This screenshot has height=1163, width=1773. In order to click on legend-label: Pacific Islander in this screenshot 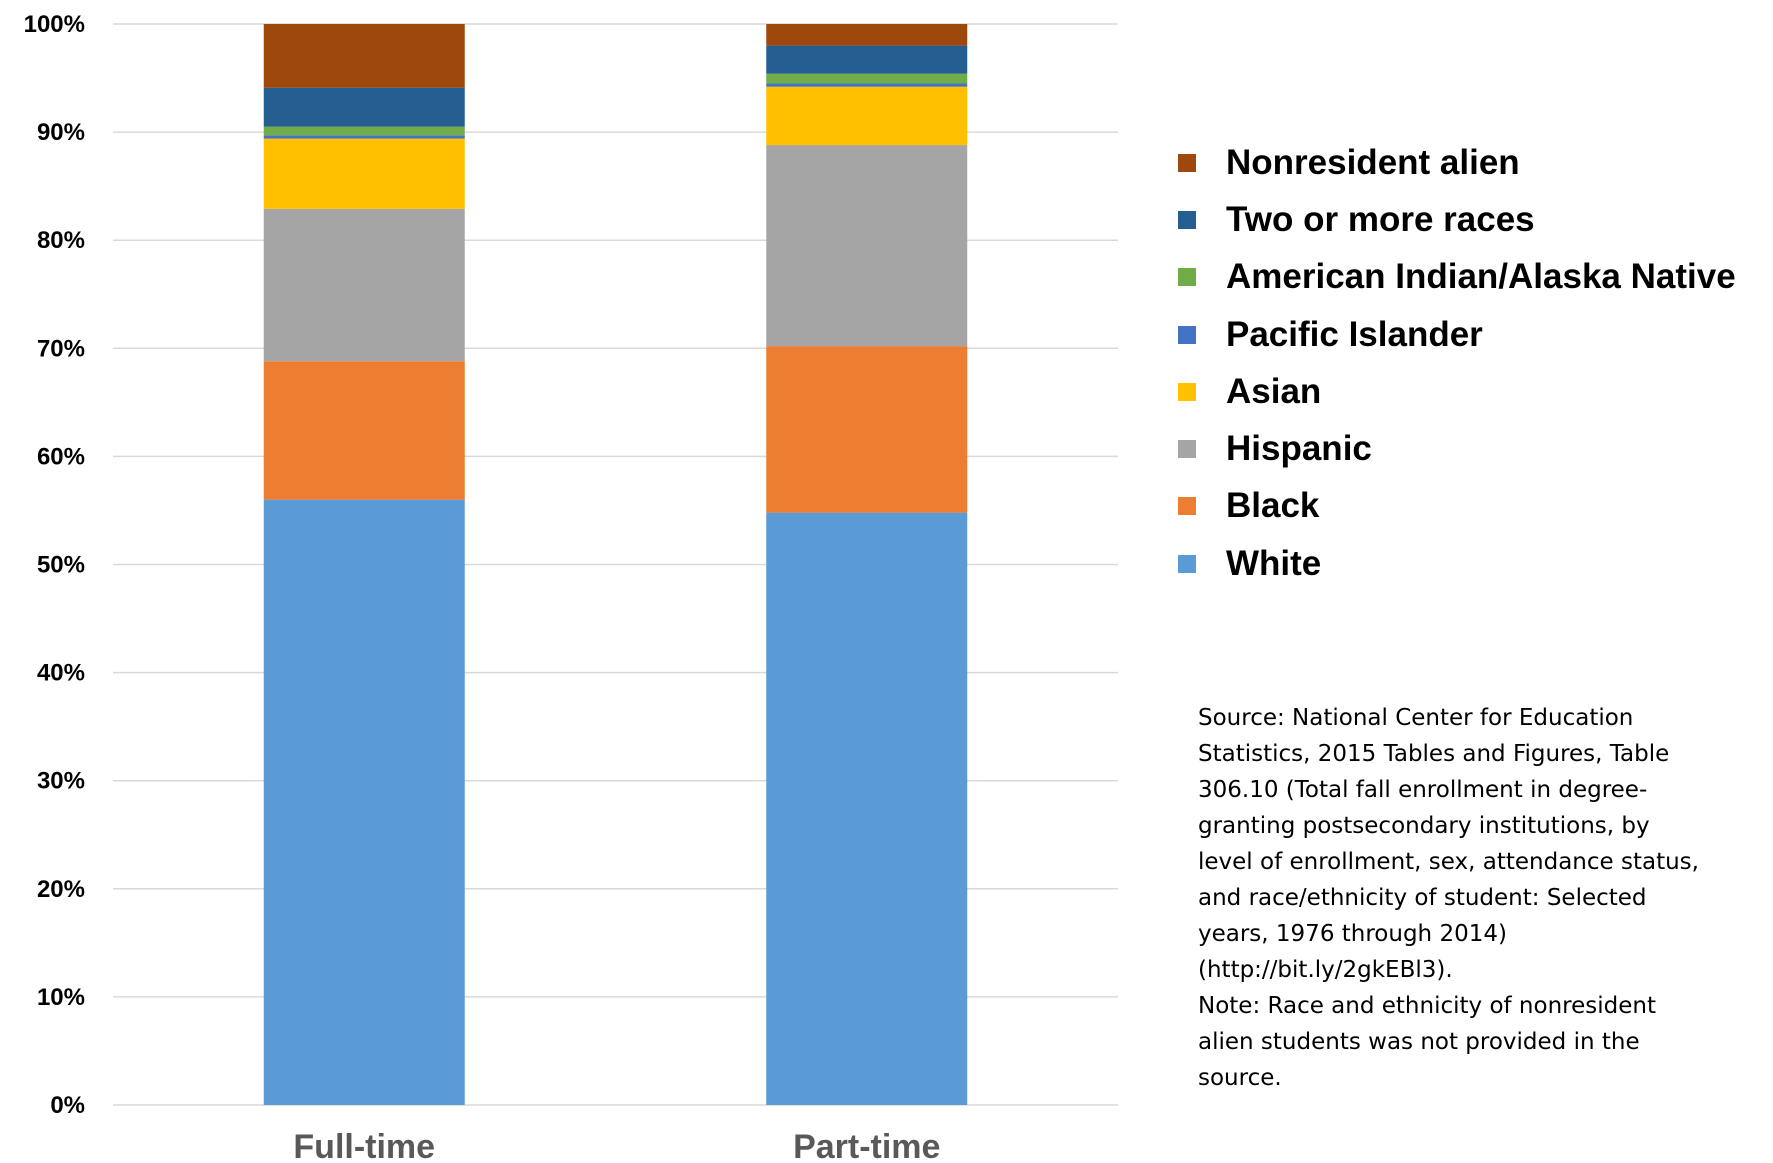, I will do `click(1354, 334)`.